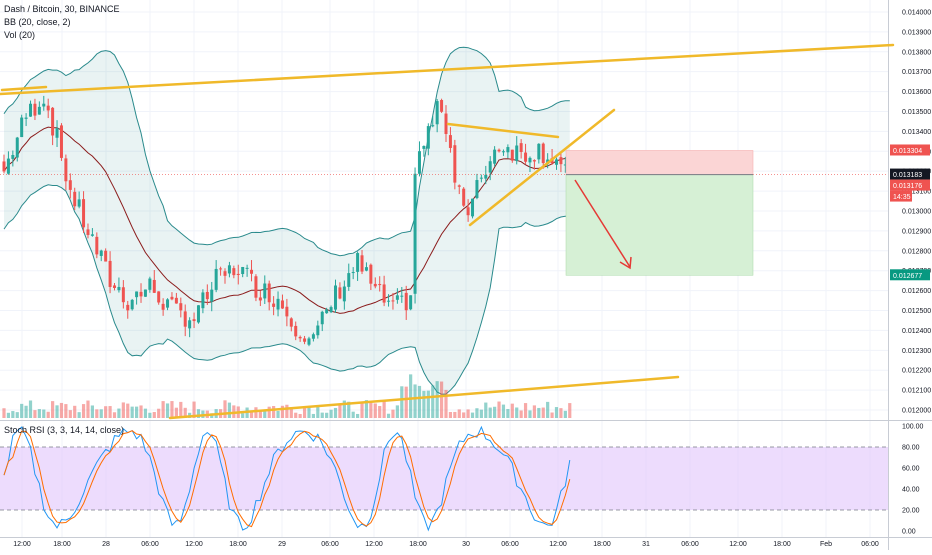 Image resolution: width=932 pixels, height=555 pixels. I want to click on price-tick-label: 0.013500, so click(916, 112).